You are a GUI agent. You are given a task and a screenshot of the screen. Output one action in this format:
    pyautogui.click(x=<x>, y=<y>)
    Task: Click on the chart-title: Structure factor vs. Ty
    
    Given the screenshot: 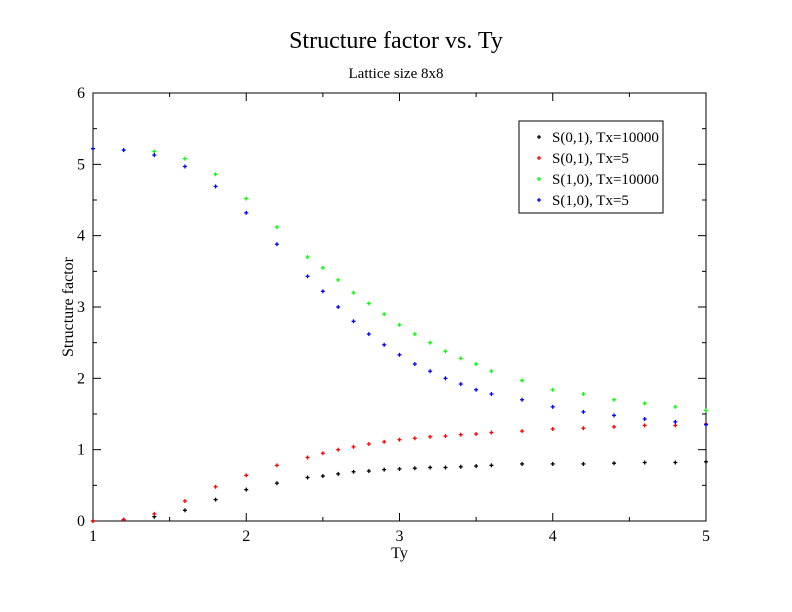 What is the action you would take?
    pyautogui.click(x=396, y=41)
    